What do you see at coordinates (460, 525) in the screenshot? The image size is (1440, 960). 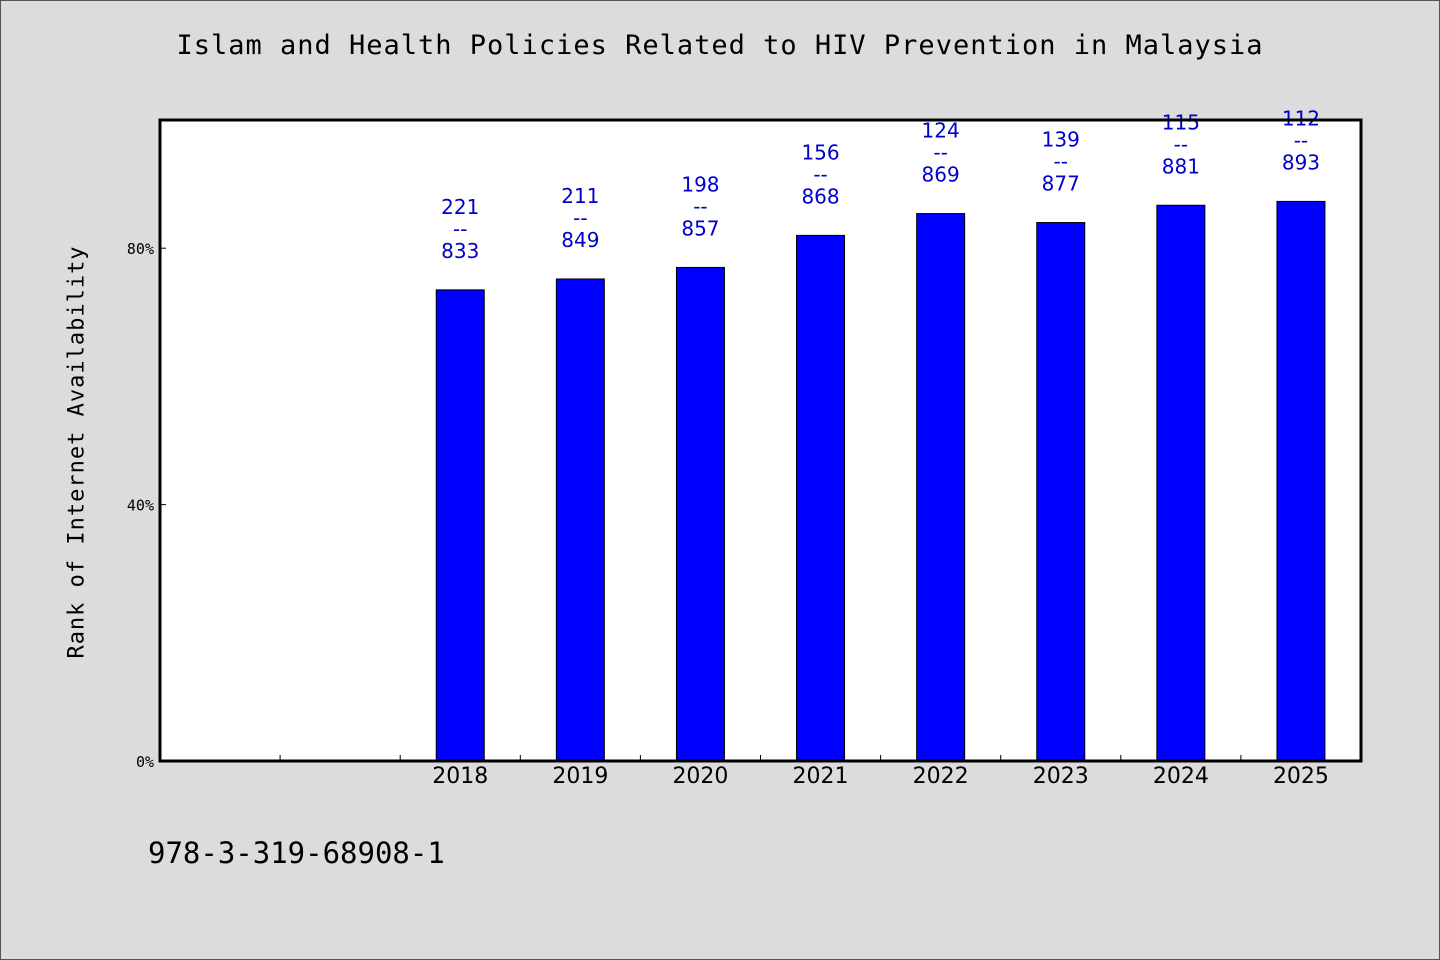 I see `bar-2018` at bounding box center [460, 525].